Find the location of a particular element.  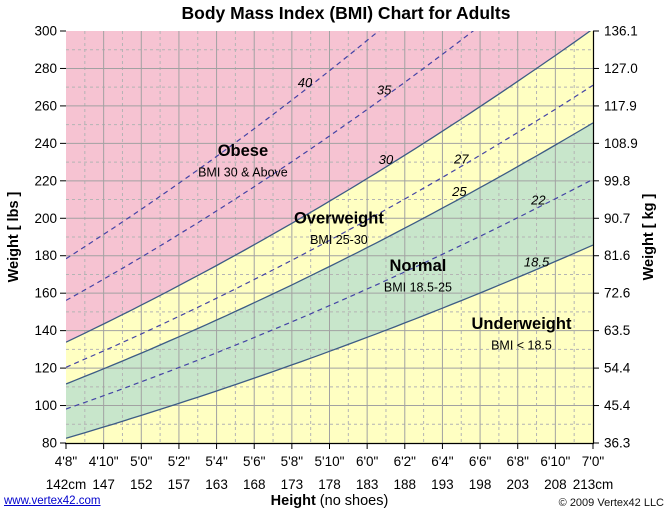

x-tick-label-feet: 4'10" is located at coordinates (104, 461).